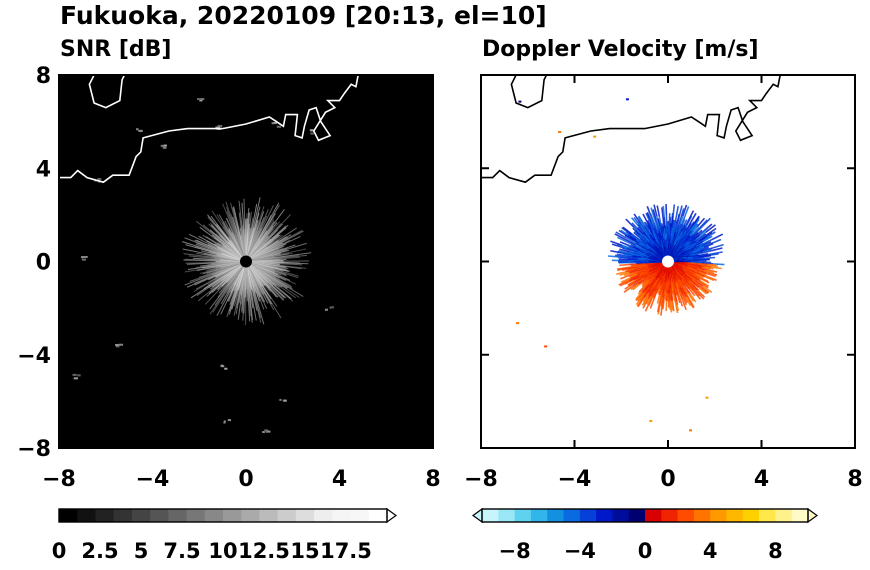 This screenshot has height=570, width=870. Describe the element at coordinates (477, 515) in the screenshot. I see `colorbar-extend-min` at that location.